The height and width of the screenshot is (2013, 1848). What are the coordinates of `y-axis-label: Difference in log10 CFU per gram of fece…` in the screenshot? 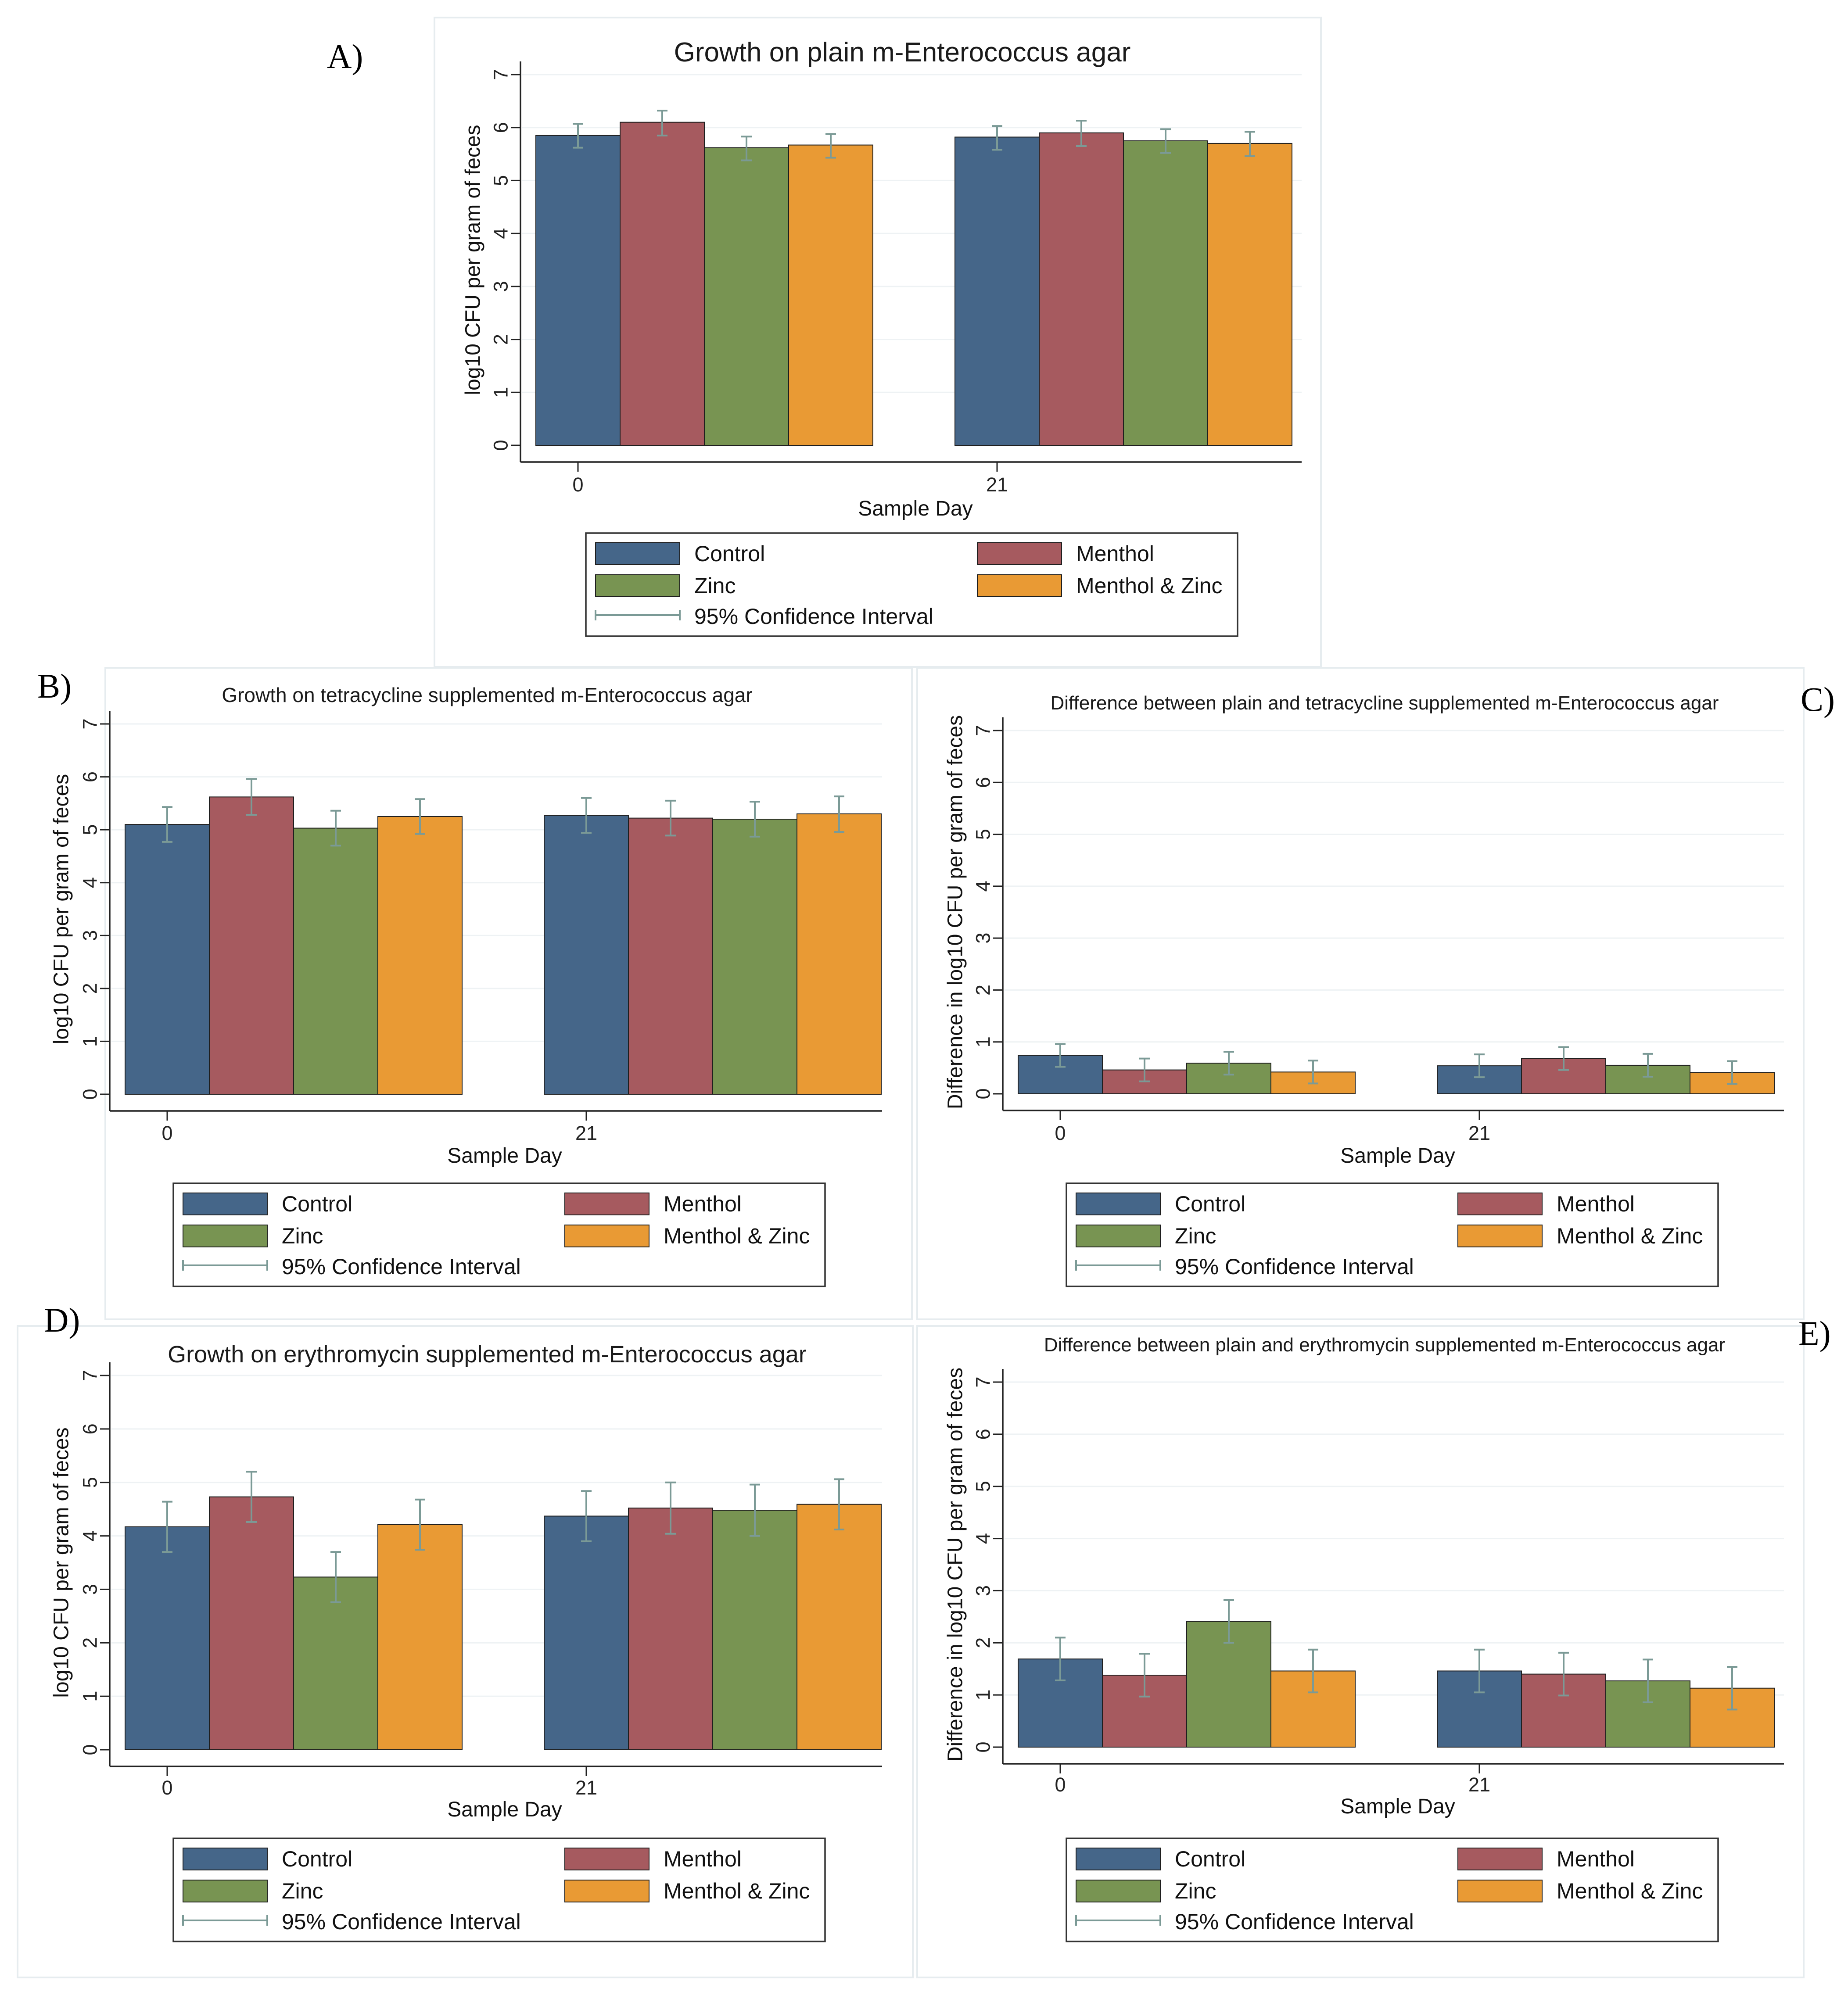 It's located at (956, 1565).